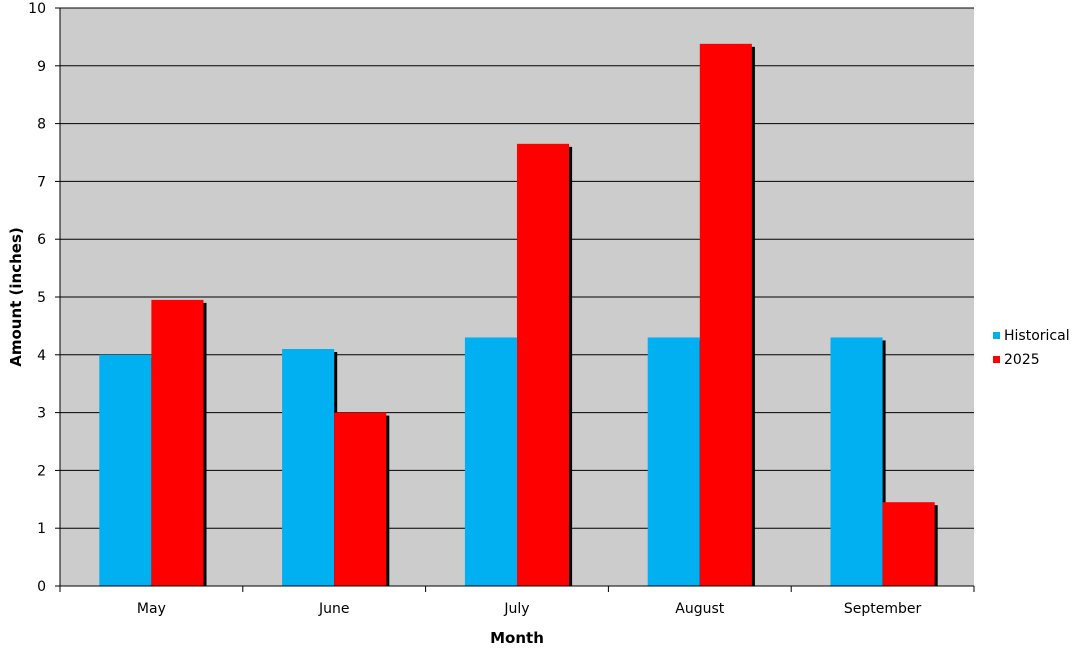 The width and height of the screenshot is (1075, 649). Describe the element at coordinates (41, 182) in the screenshot. I see `y-tick-label: 7` at that location.